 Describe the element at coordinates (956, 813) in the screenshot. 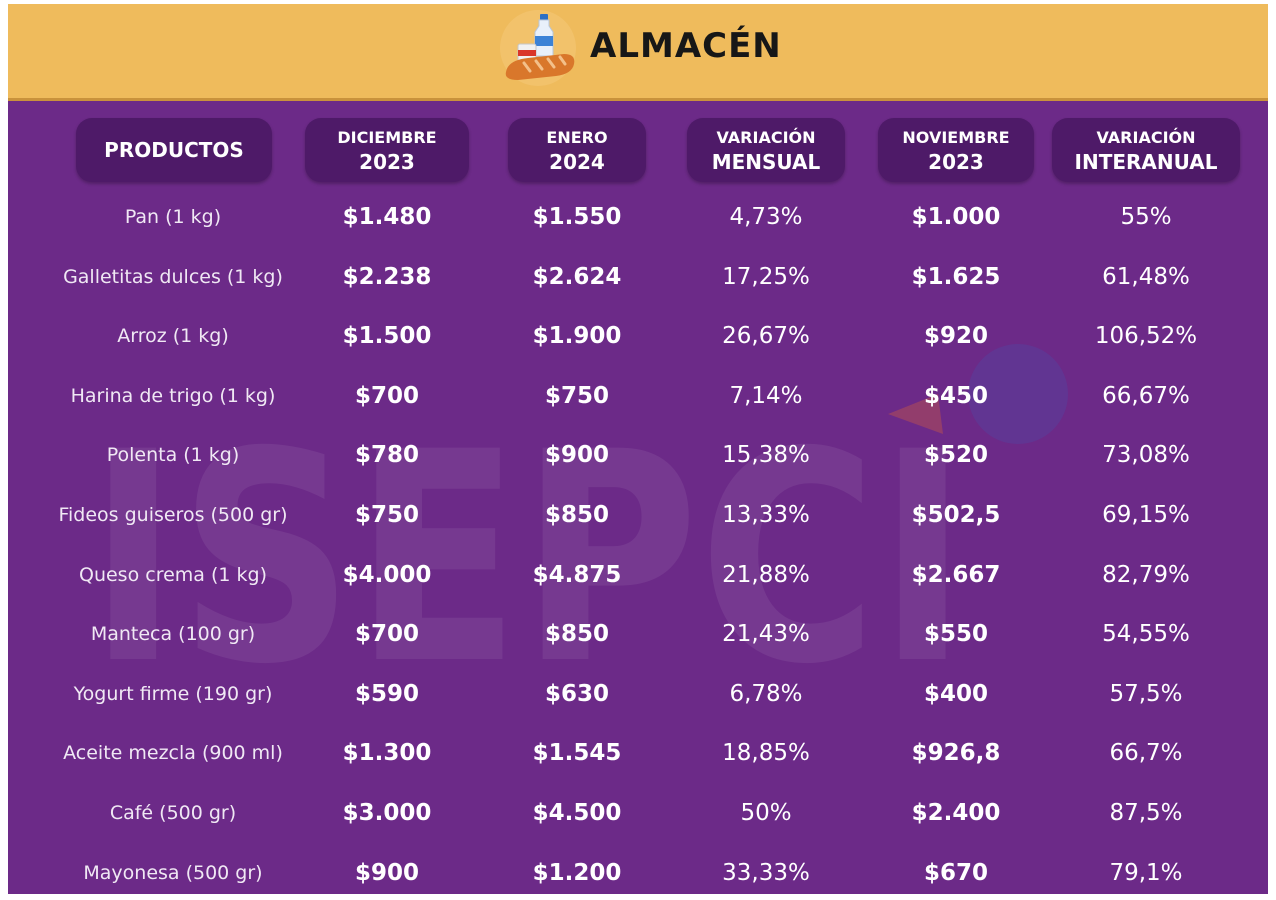

I see `cell-noviembre-2023: $2.400` at that location.